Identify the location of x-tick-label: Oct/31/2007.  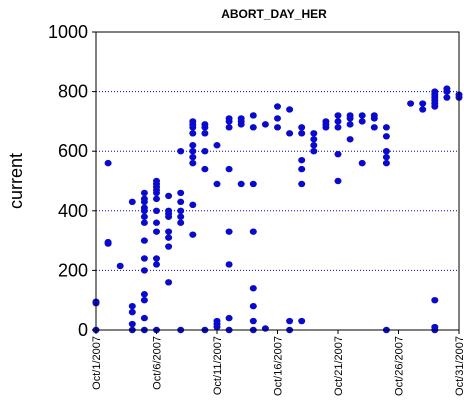
(459, 366).